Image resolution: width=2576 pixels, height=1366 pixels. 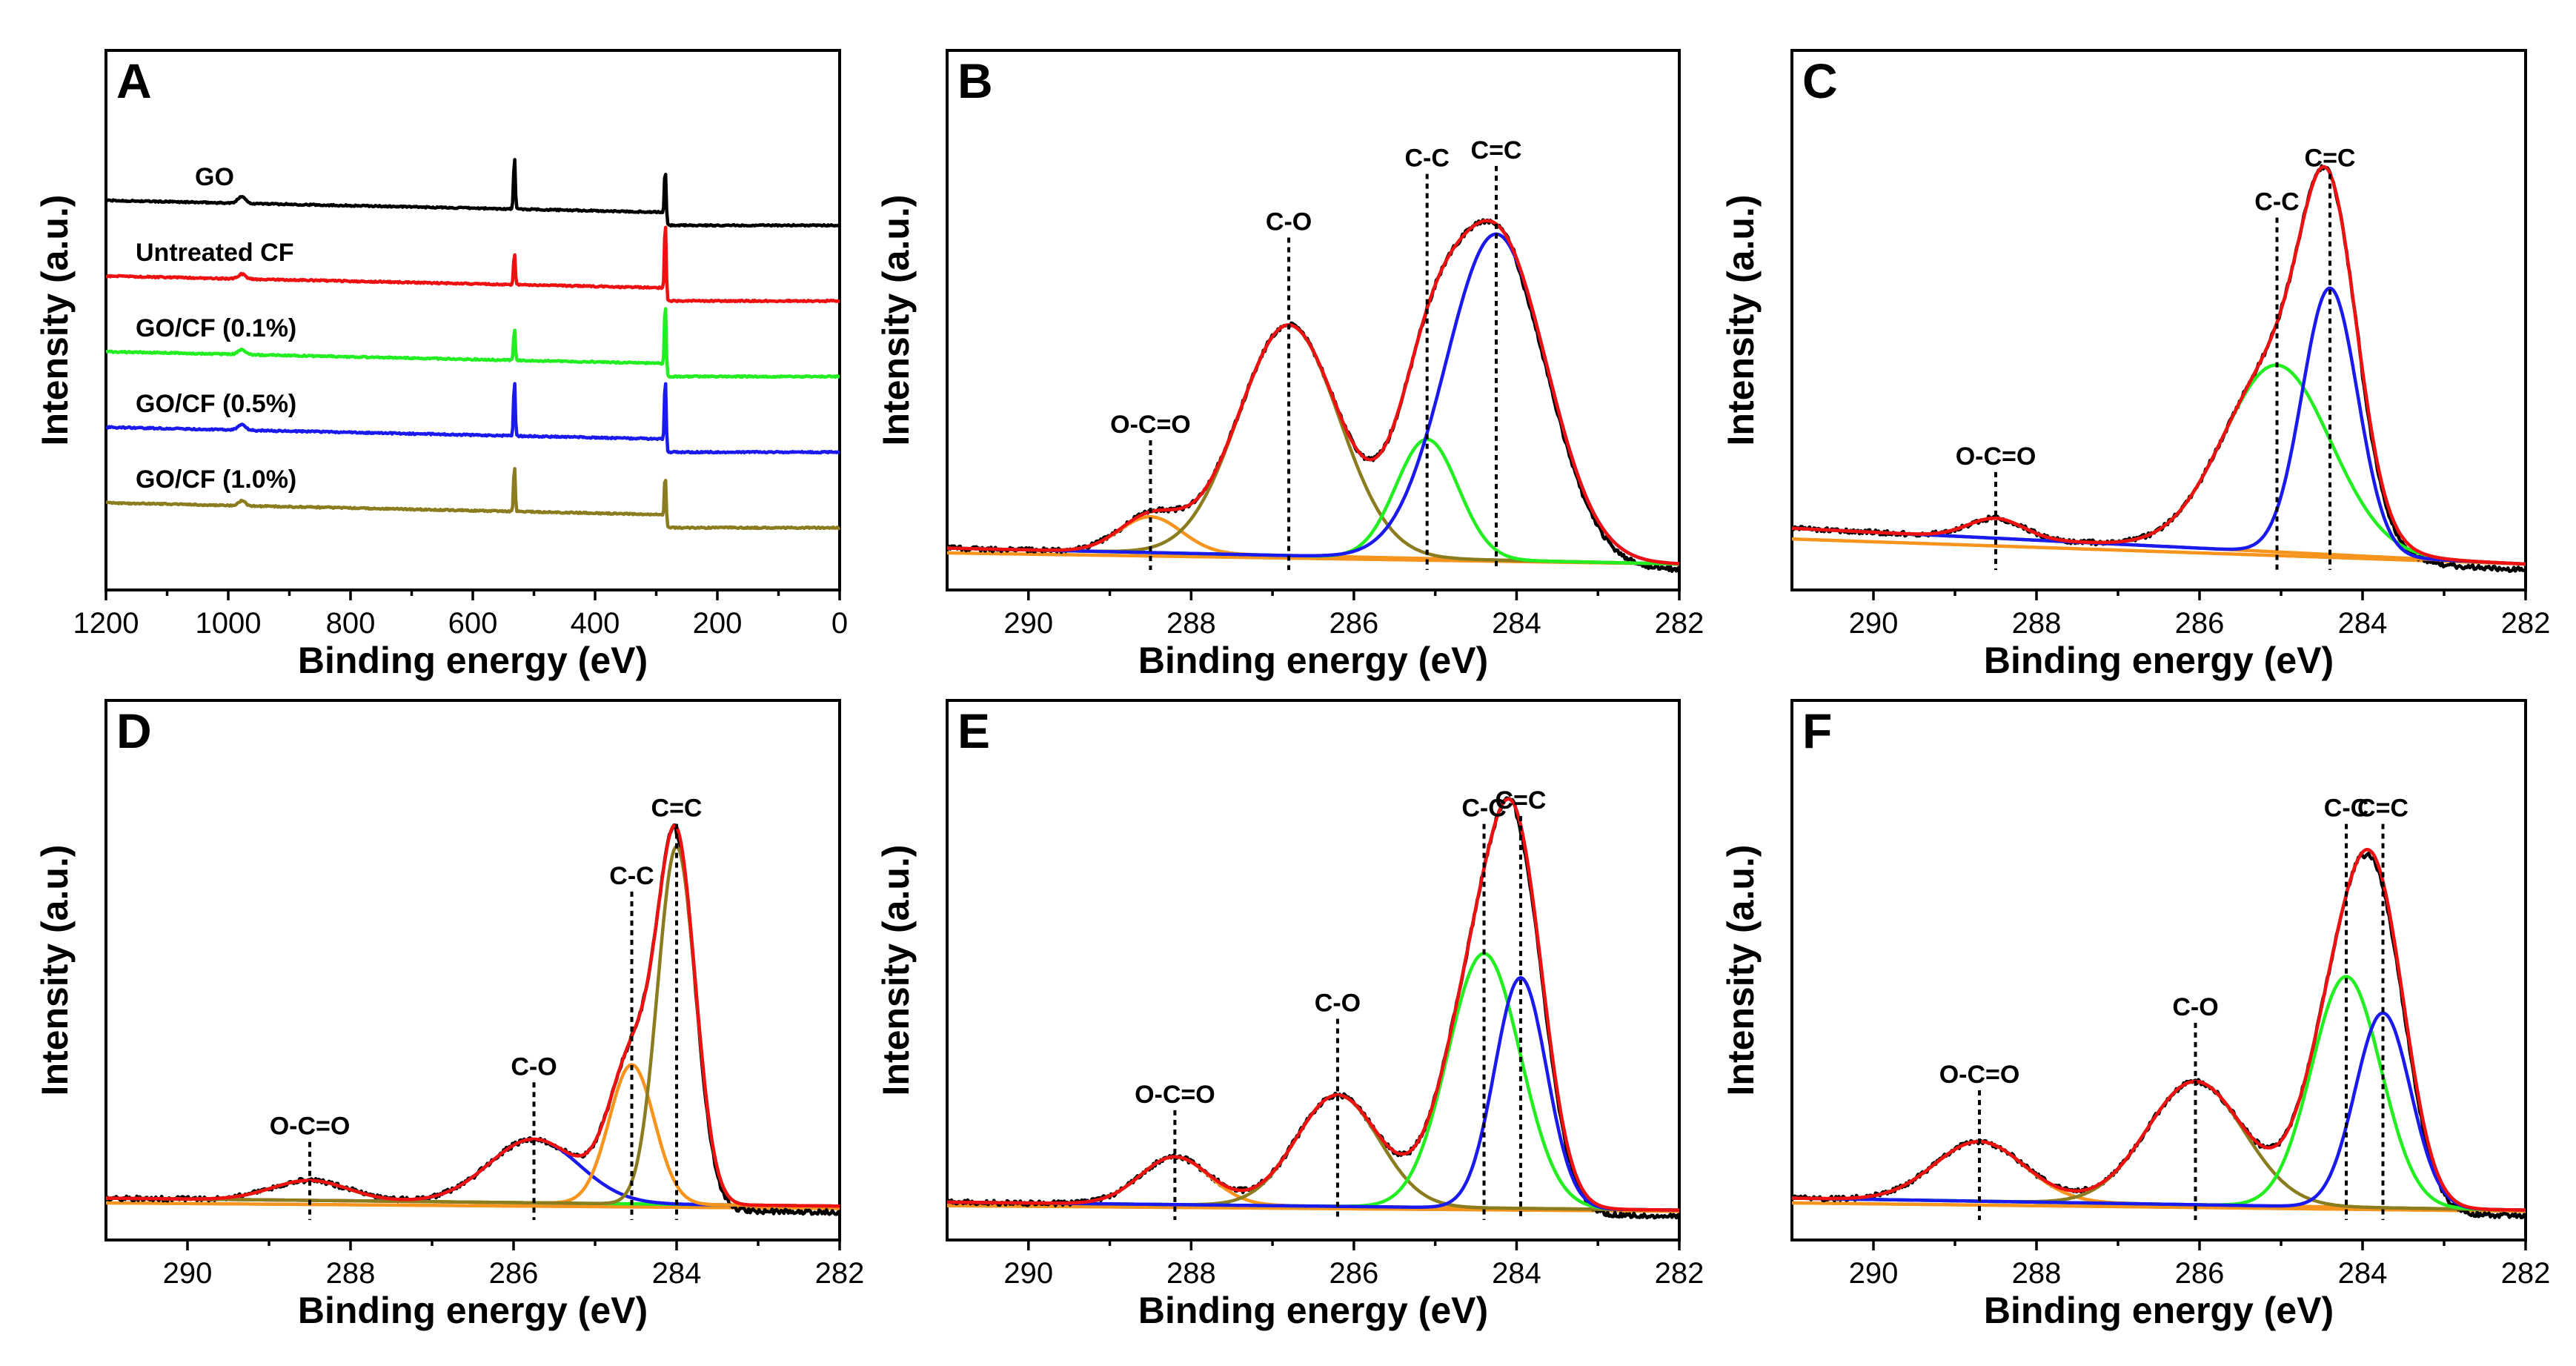 What do you see at coordinates (973, 730) in the screenshot?
I see `panel-label: E` at bounding box center [973, 730].